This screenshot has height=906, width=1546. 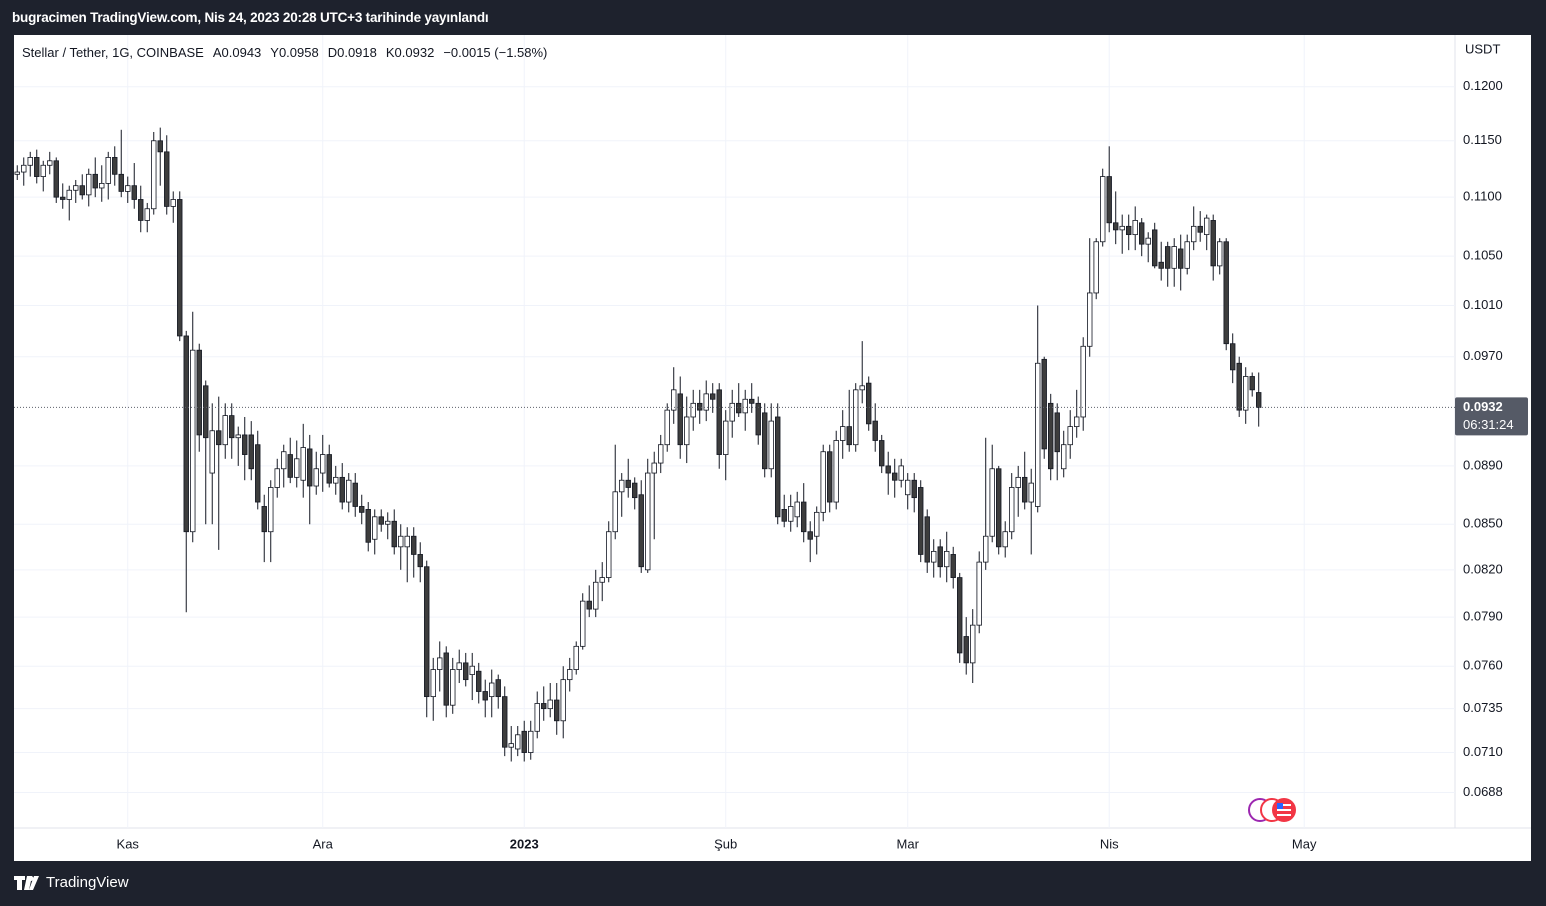 I want to click on footer: TradingView, so click(x=71, y=882).